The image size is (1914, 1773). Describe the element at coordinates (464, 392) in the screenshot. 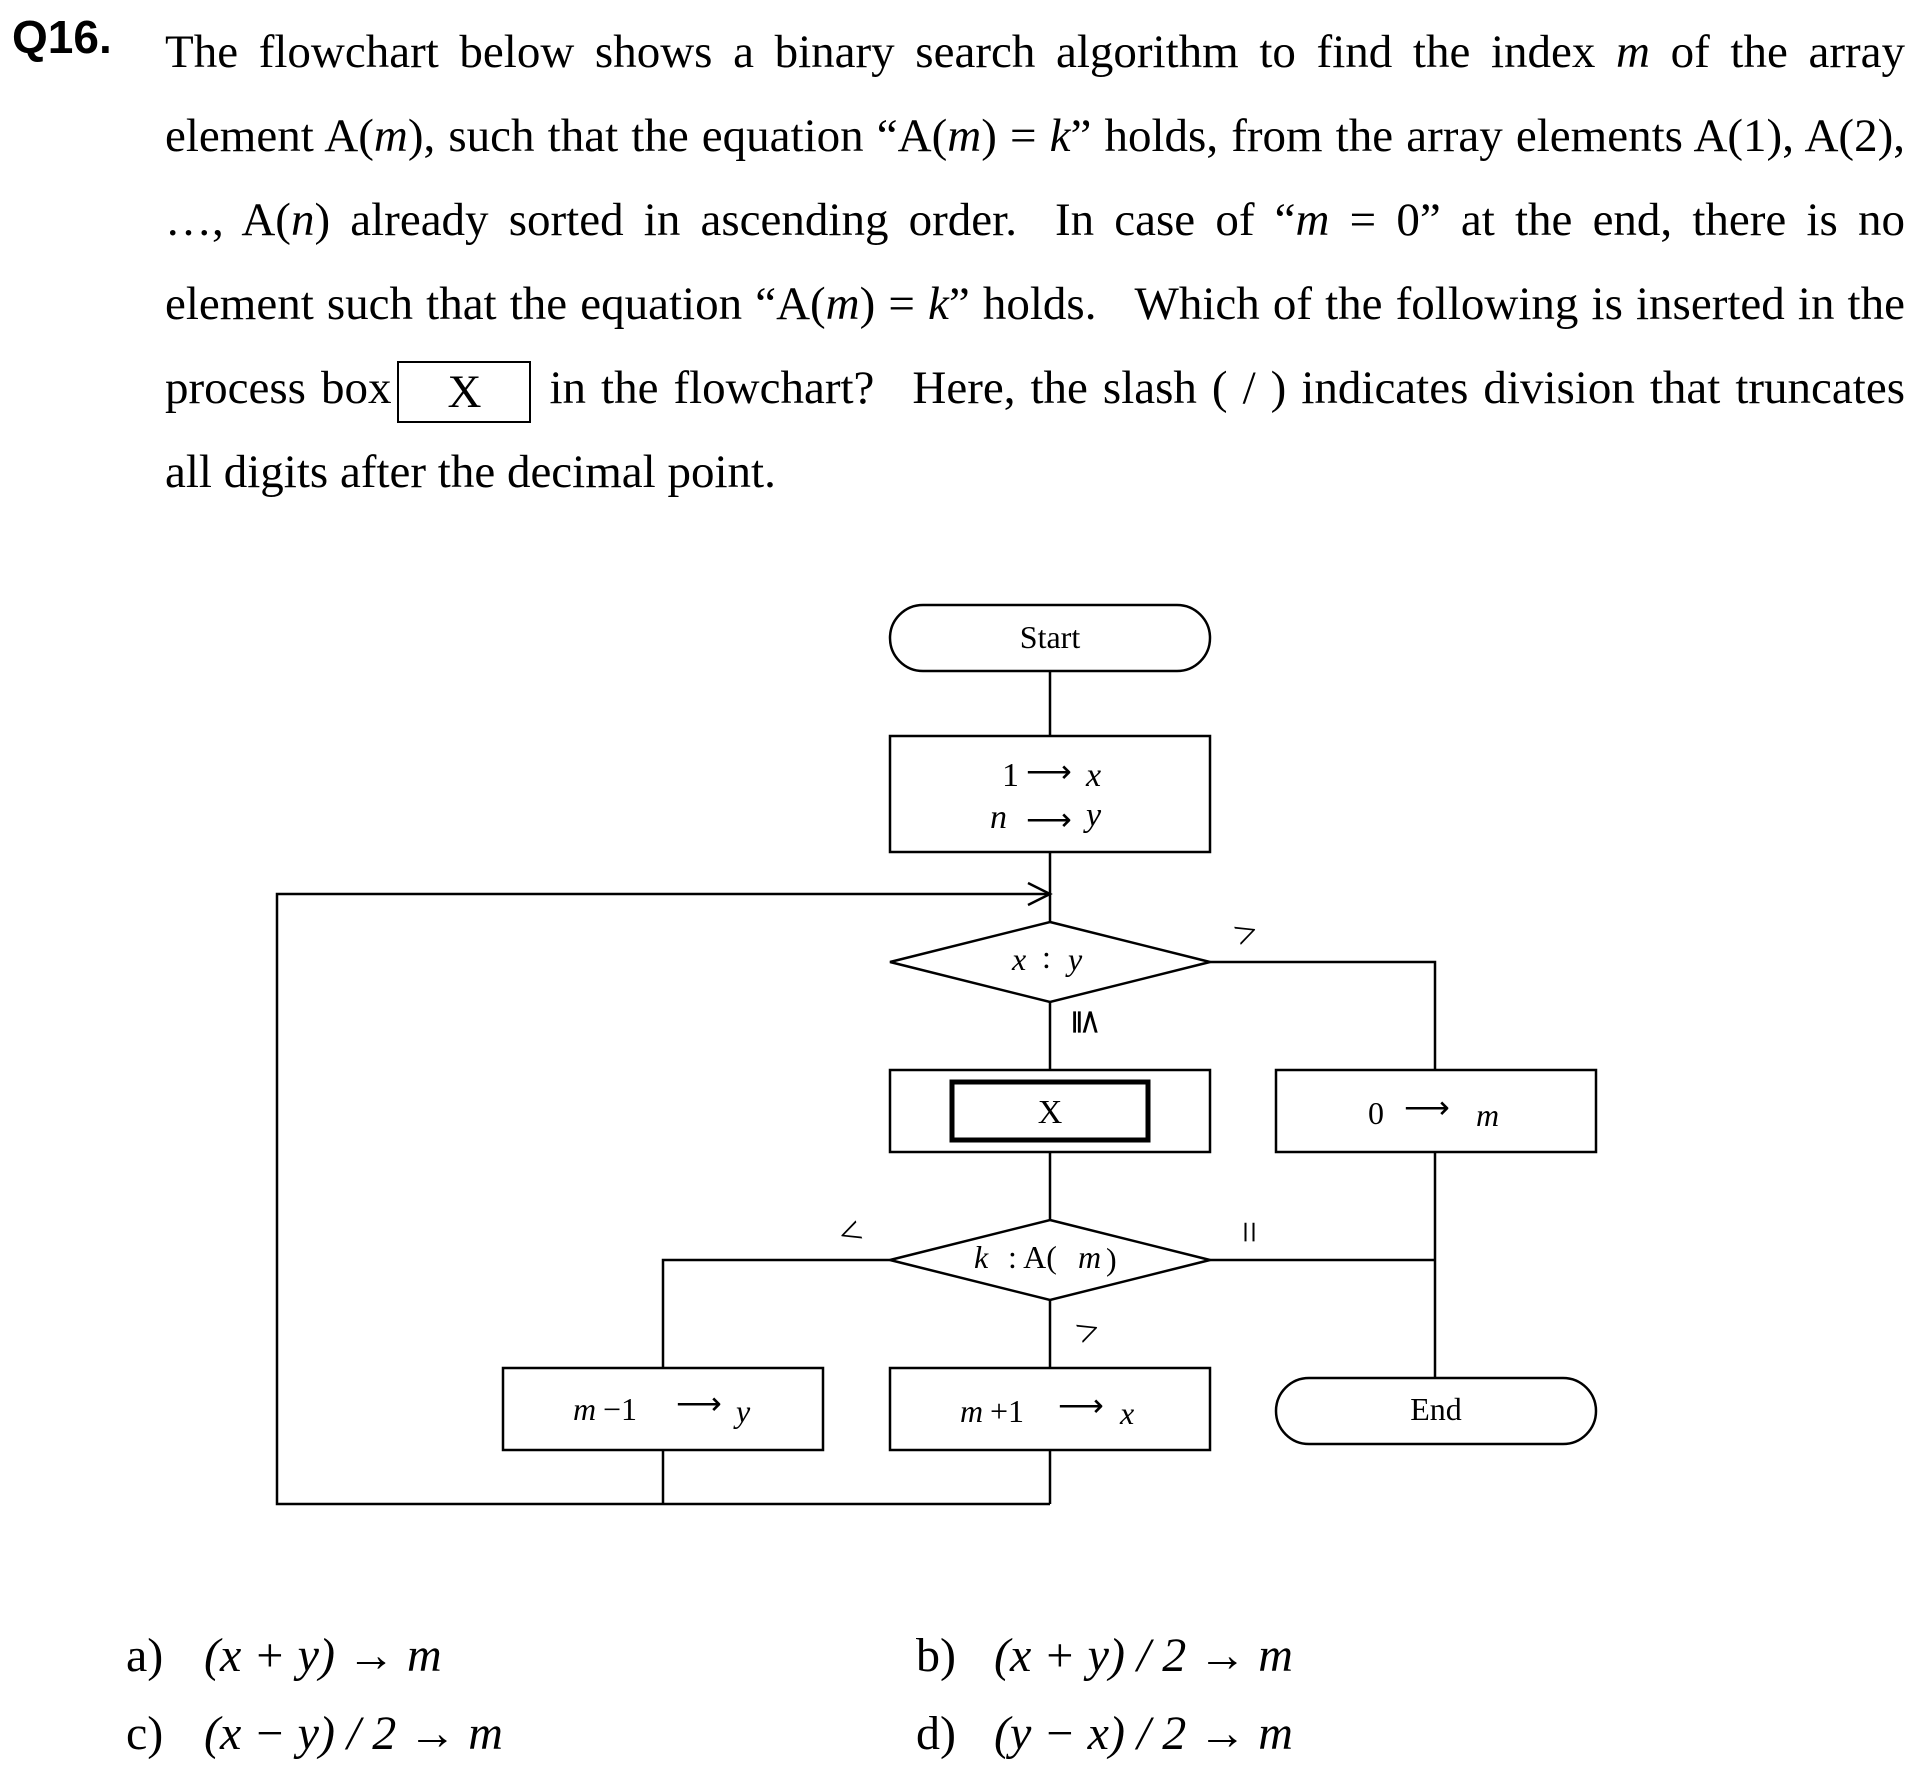

I see `process-box-x-inline: X` at that location.